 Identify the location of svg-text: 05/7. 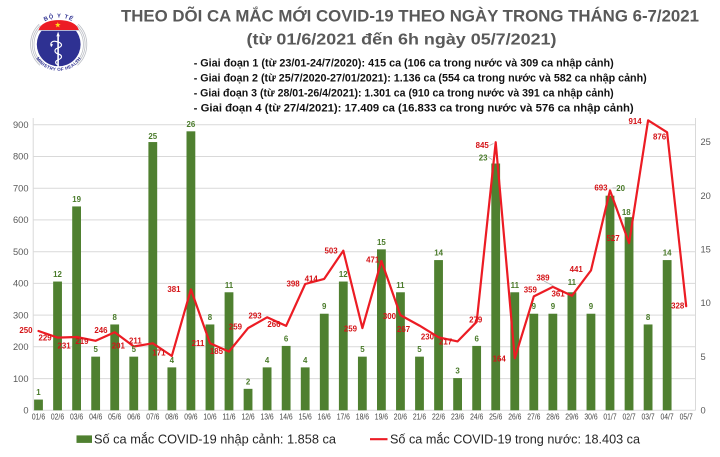
(687, 416).